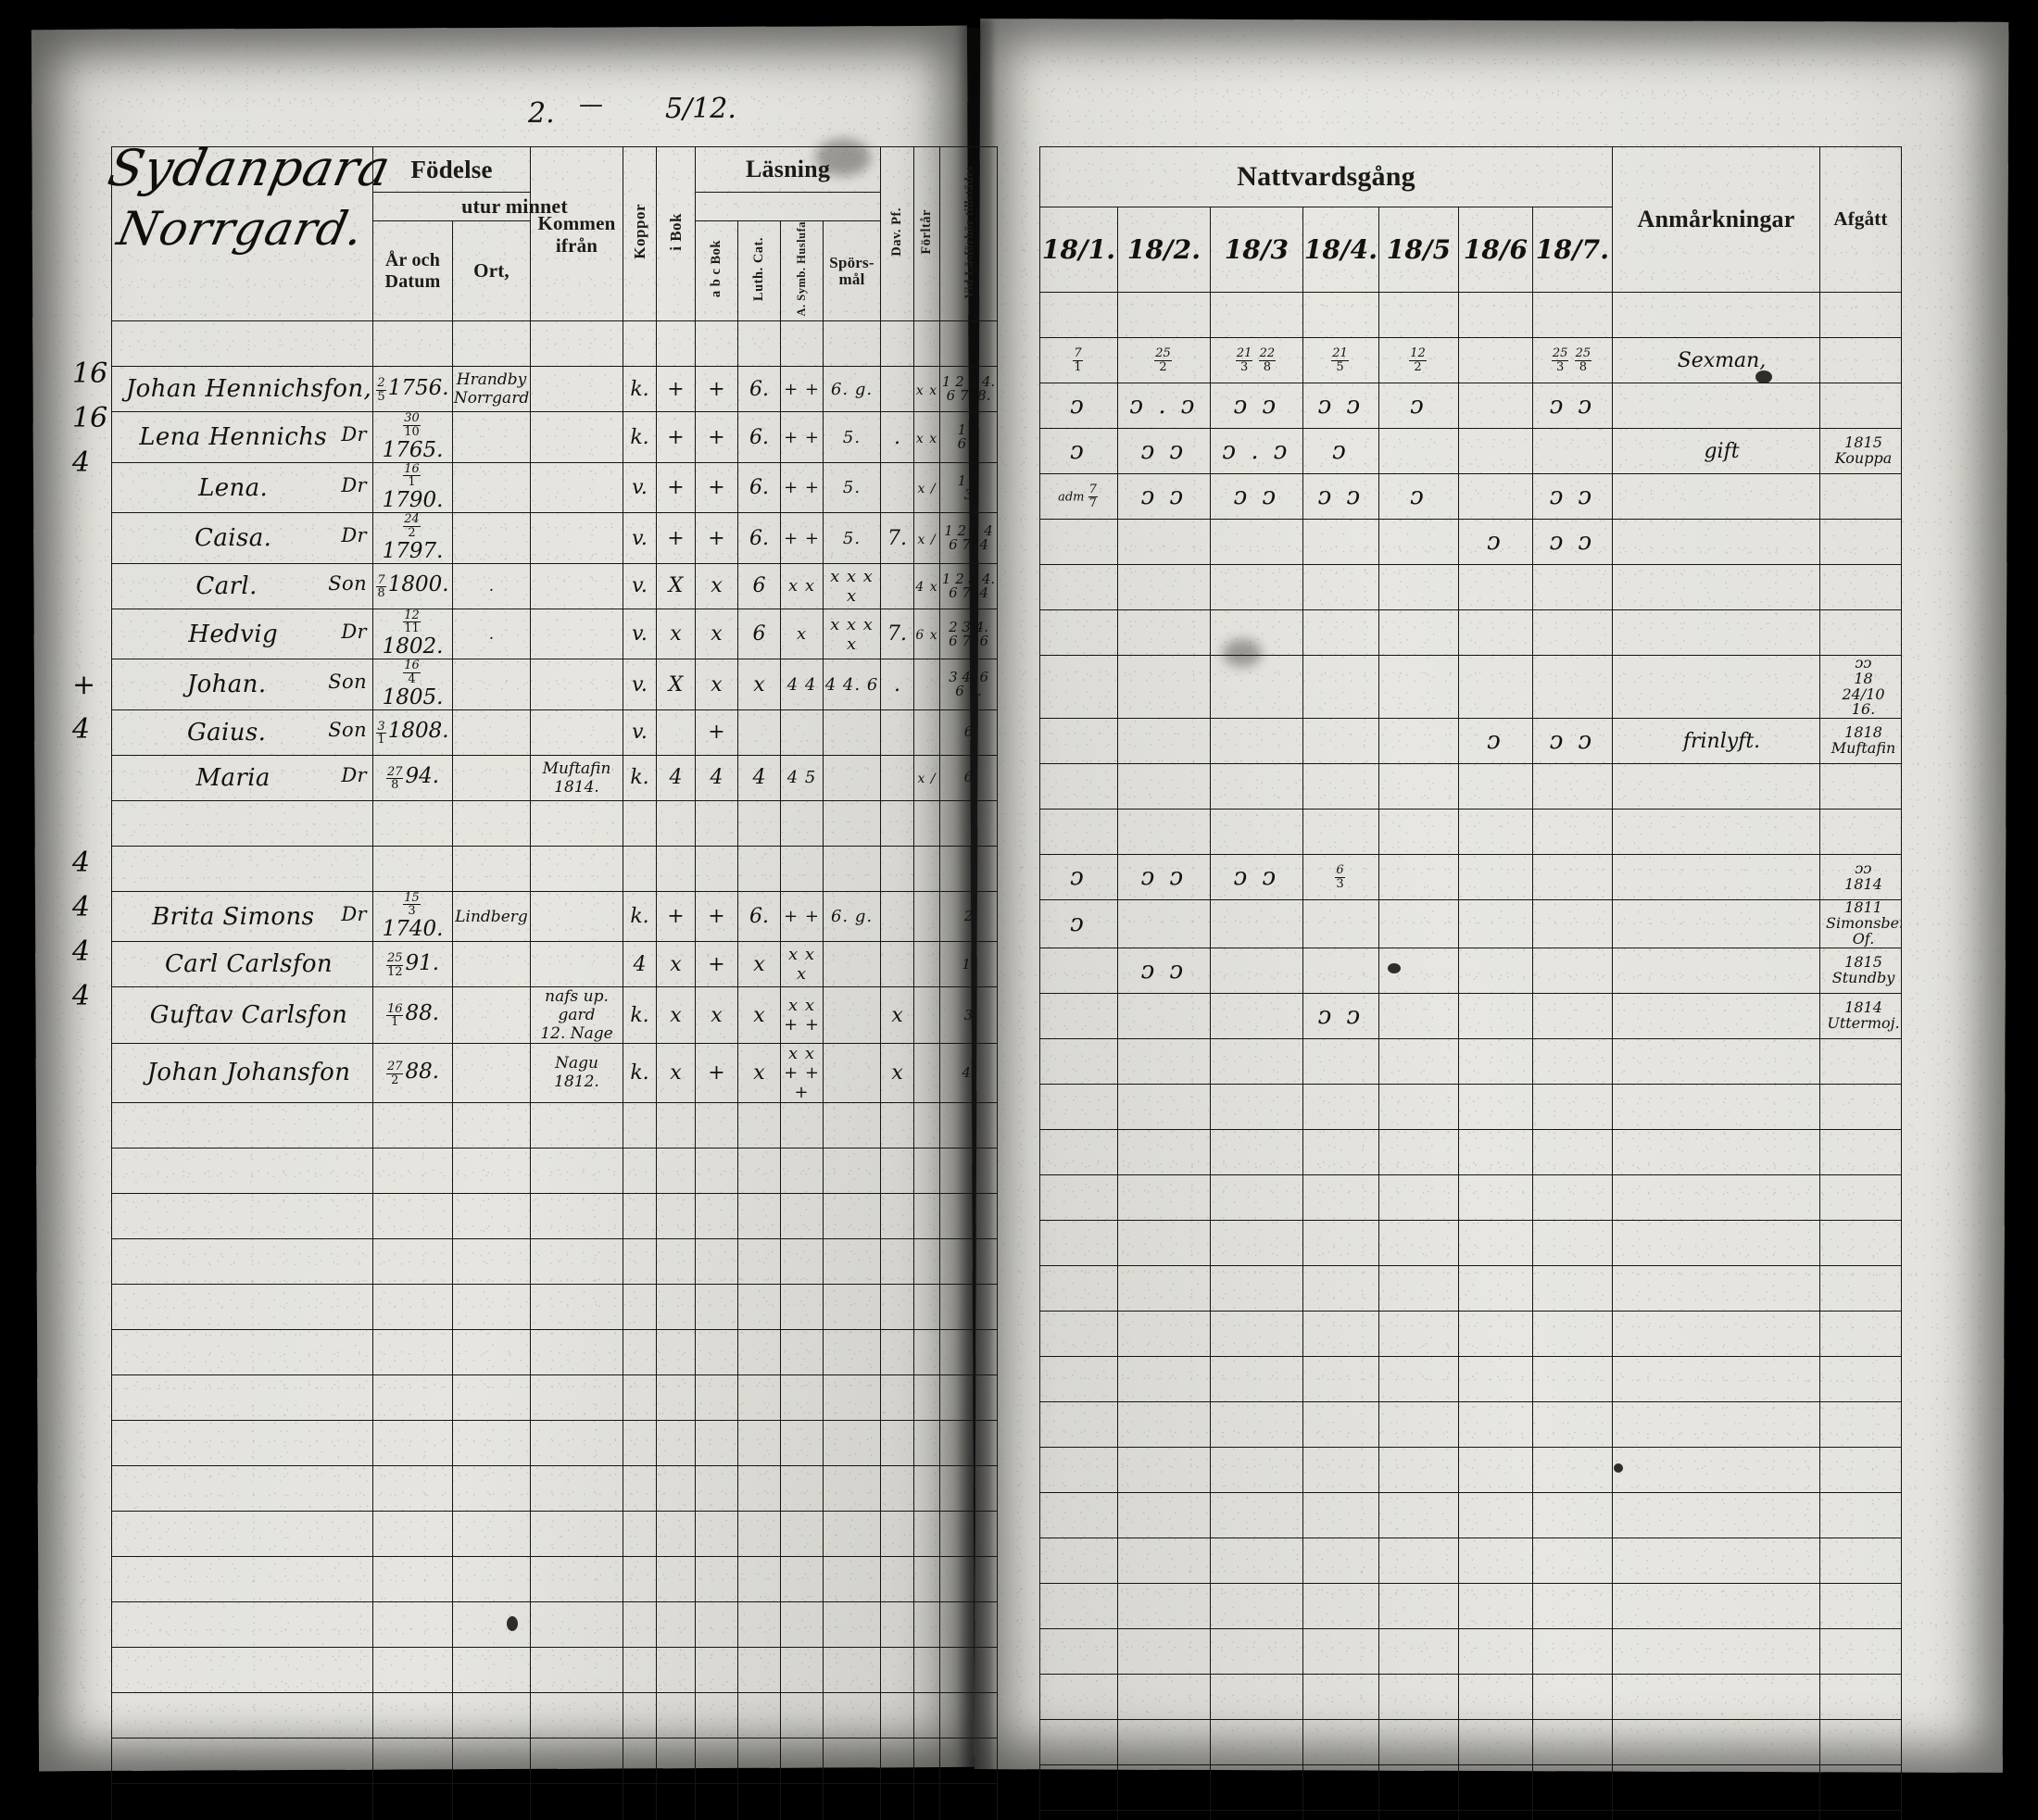  Describe the element at coordinates (413, 916) in the screenshot. I see `birth-date-cell: 15 3 1740.` at that location.